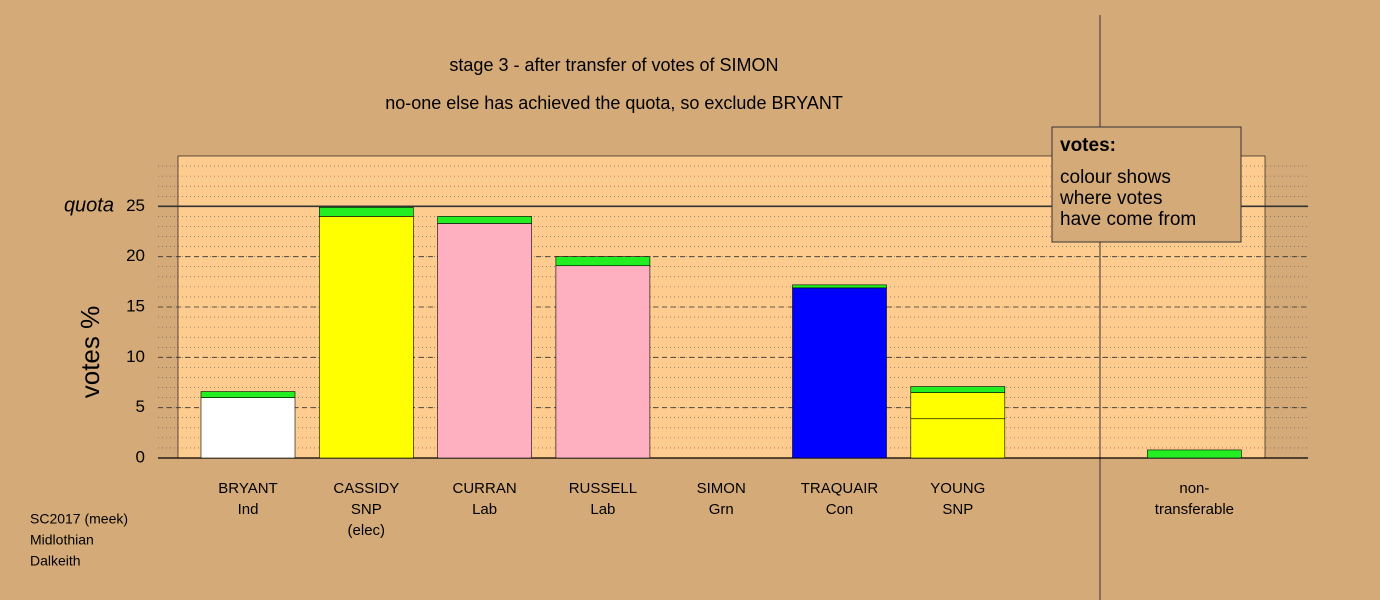 This screenshot has height=600, width=1380. Describe the element at coordinates (721, 488) in the screenshot. I see `x-tick-label: SIMON` at that location.